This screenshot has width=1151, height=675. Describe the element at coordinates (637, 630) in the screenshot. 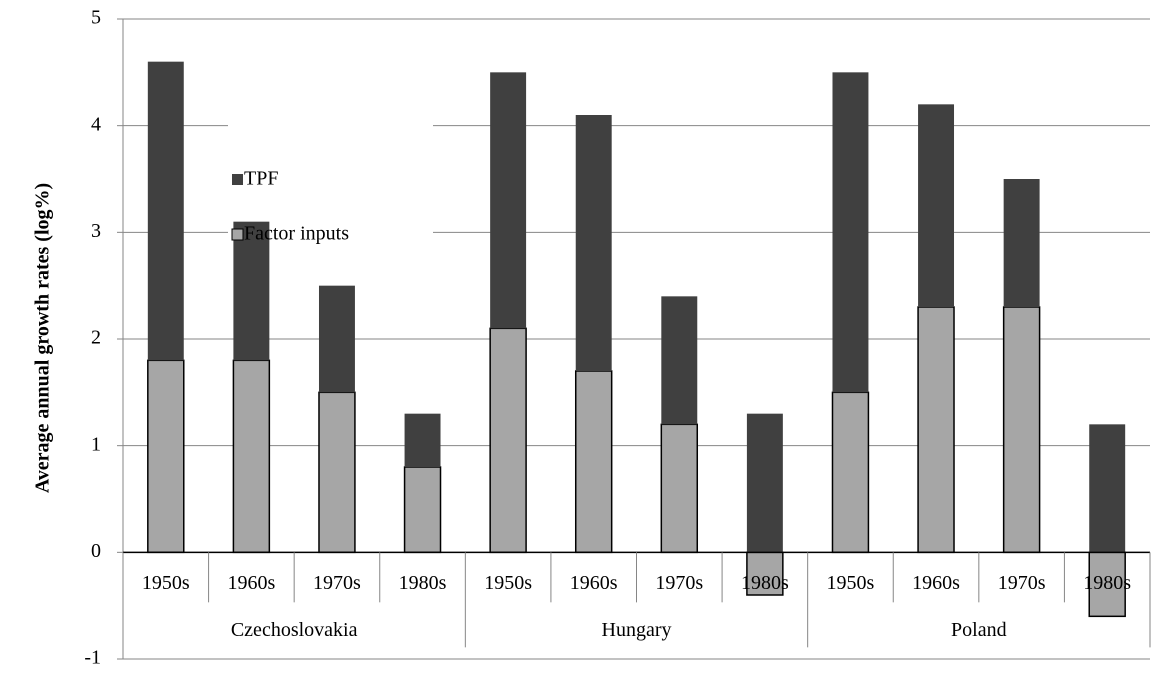

I see `group-label: Hungary` at that location.